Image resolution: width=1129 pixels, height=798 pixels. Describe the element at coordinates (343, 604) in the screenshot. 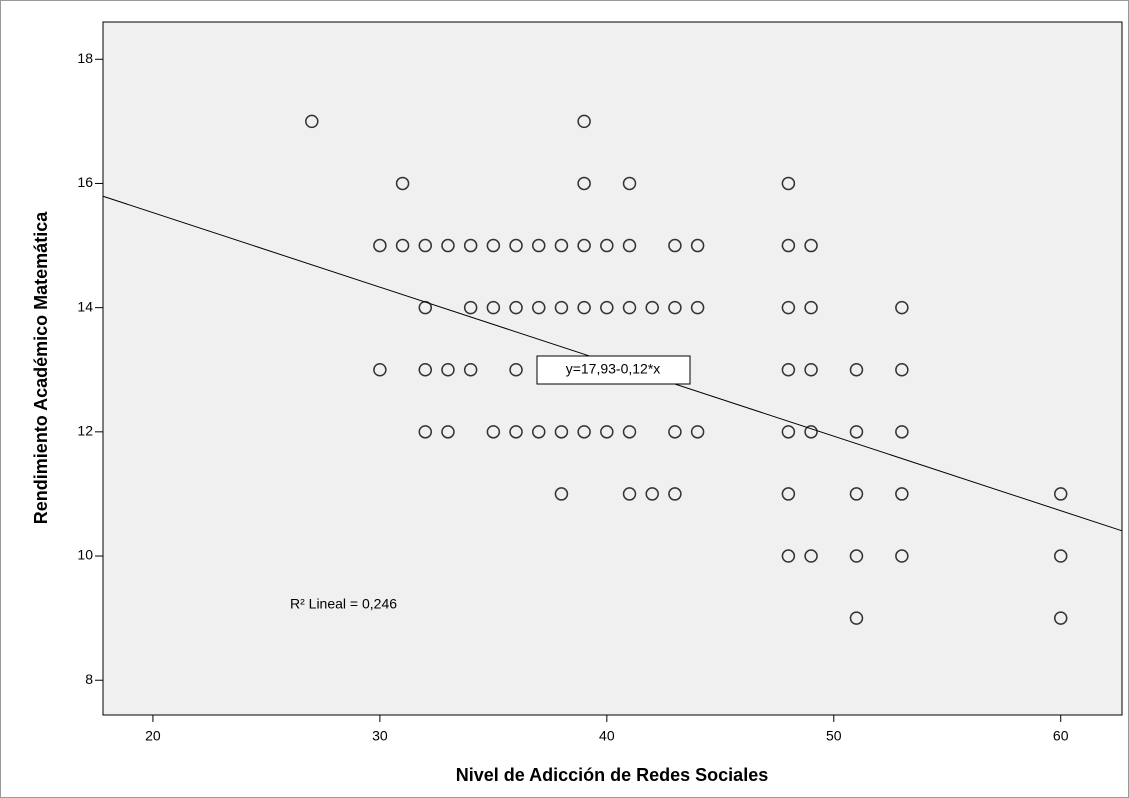

I see `r2-annotation: R² Lineal = 0,246` at that location.